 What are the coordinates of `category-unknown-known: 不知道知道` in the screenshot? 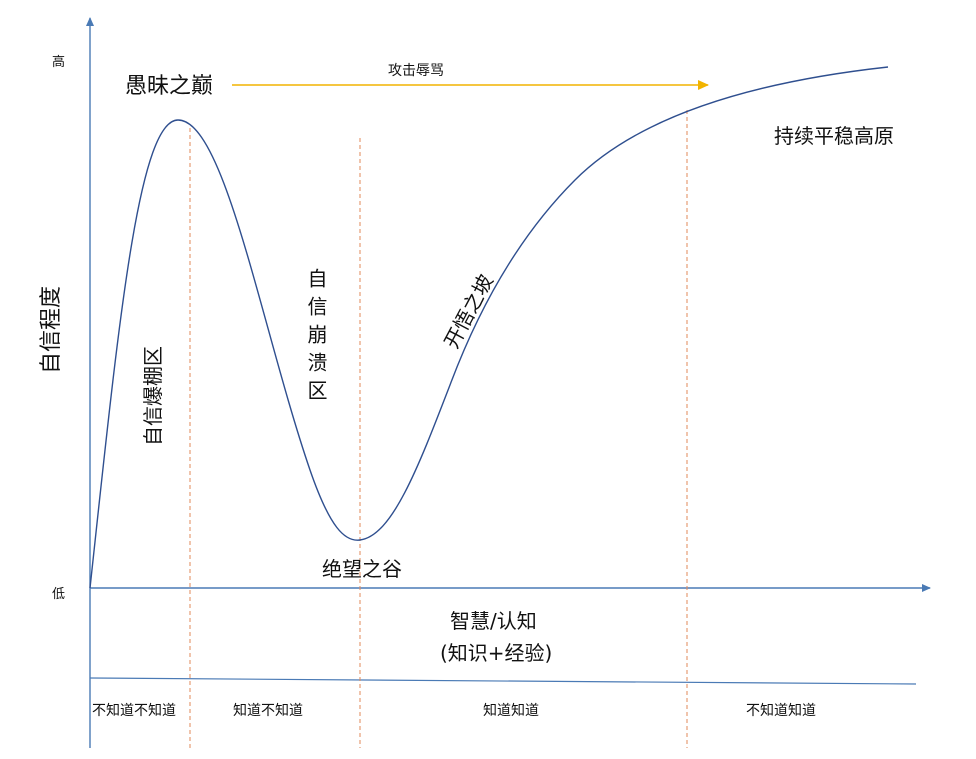 It's located at (781, 710).